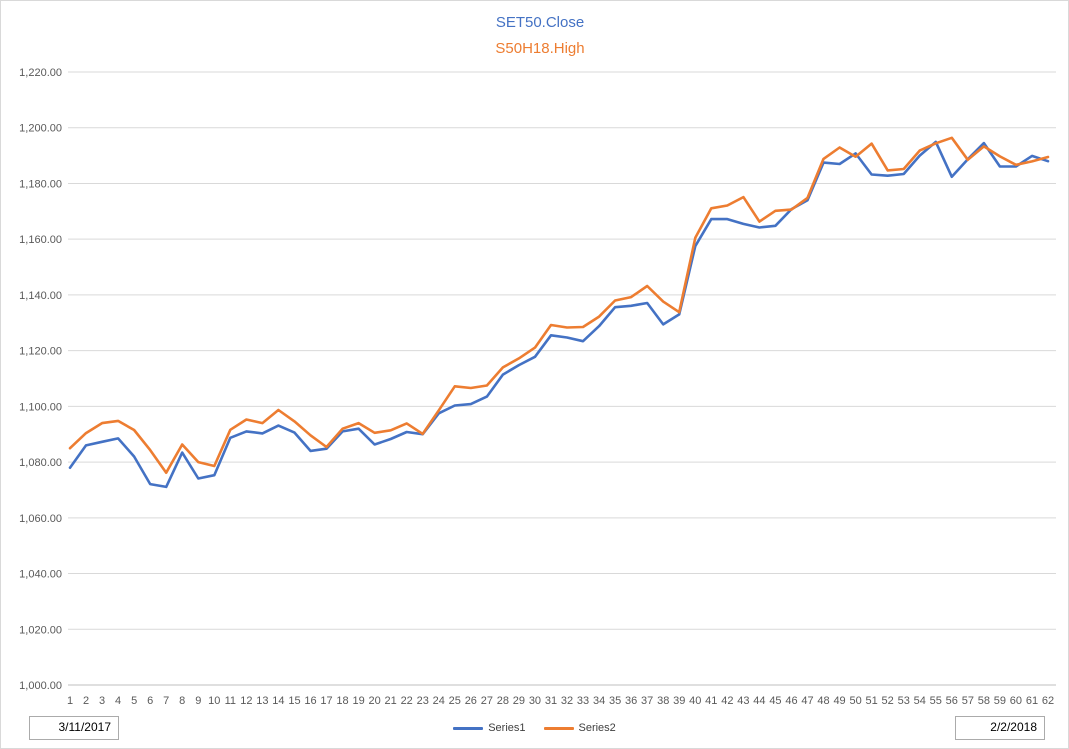 Image resolution: width=1069 pixels, height=749 pixels. Describe the element at coordinates (182, 701) in the screenshot. I see `x-axis-label: 8` at that location.